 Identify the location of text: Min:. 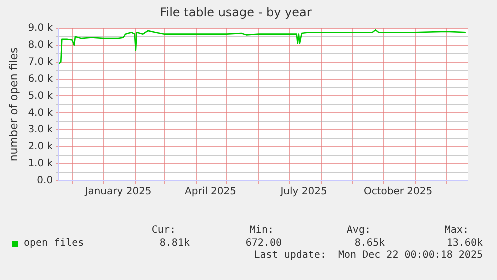
(262, 230).